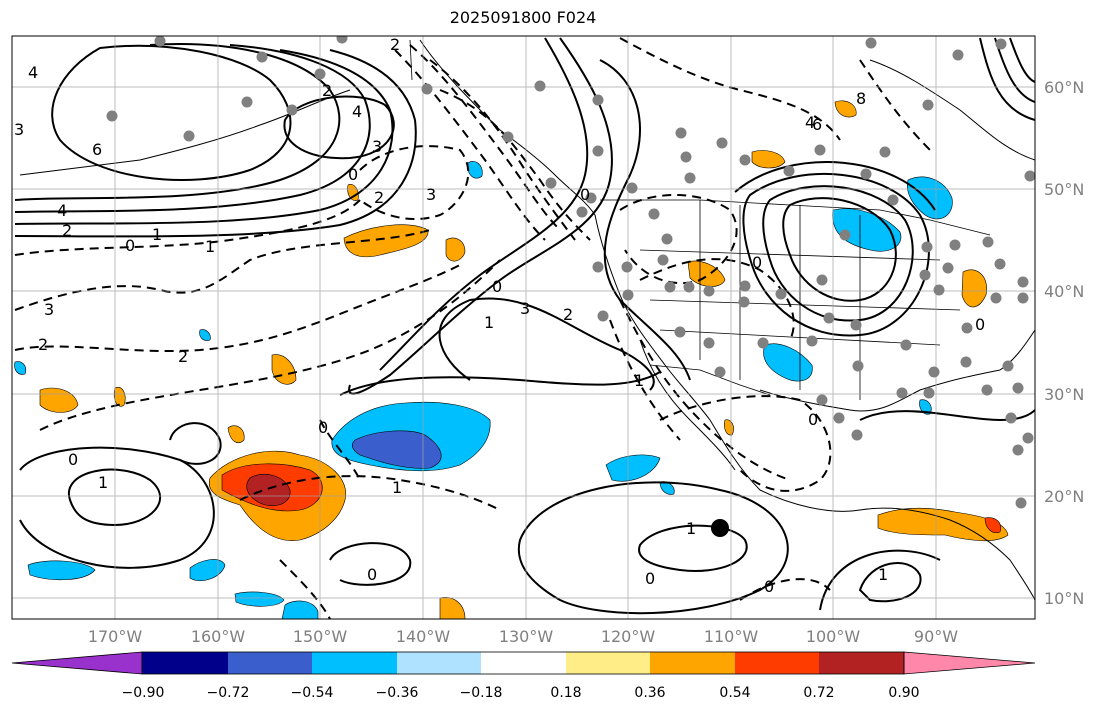 The image size is (1105, 712). Describe the element at coordinates (1064, 291) in the screenshot. I see `lat-label: 40°N` at that location.